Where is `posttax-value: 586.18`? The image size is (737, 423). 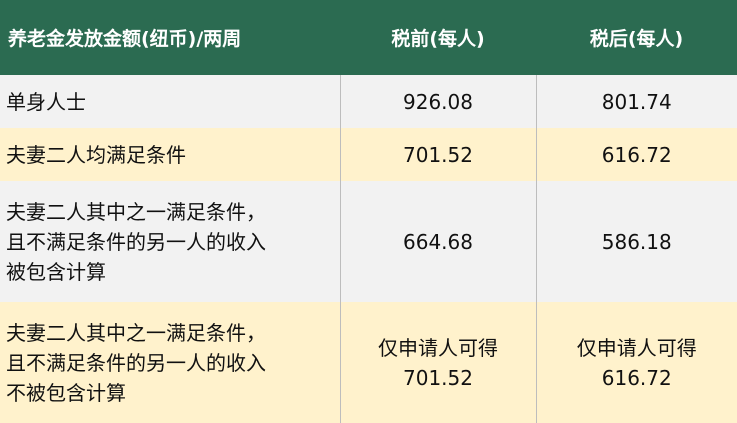 posttax-value: 586.18 is located at coordinates (636, 241).